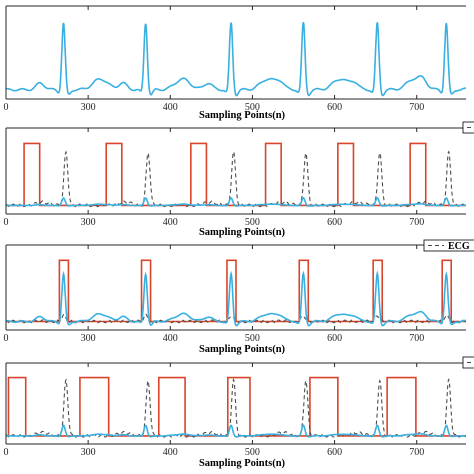  I want to click on legend: ECG, so click(448, 245).